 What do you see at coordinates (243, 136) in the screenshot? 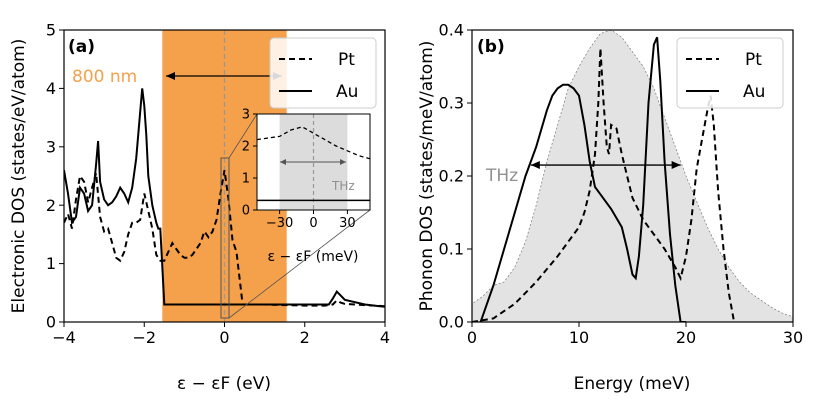
I see `inset-connector-top` at bounding box center [243, 136].